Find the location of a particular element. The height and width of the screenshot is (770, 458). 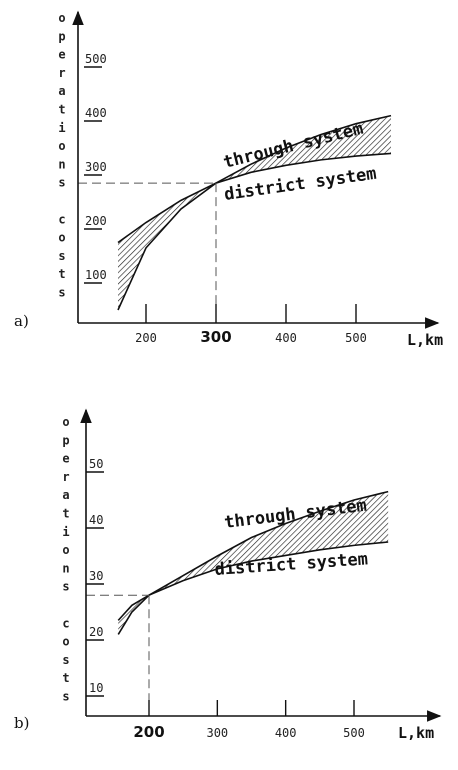

y-tick-label: 100 is located at coordinates (96, 275).